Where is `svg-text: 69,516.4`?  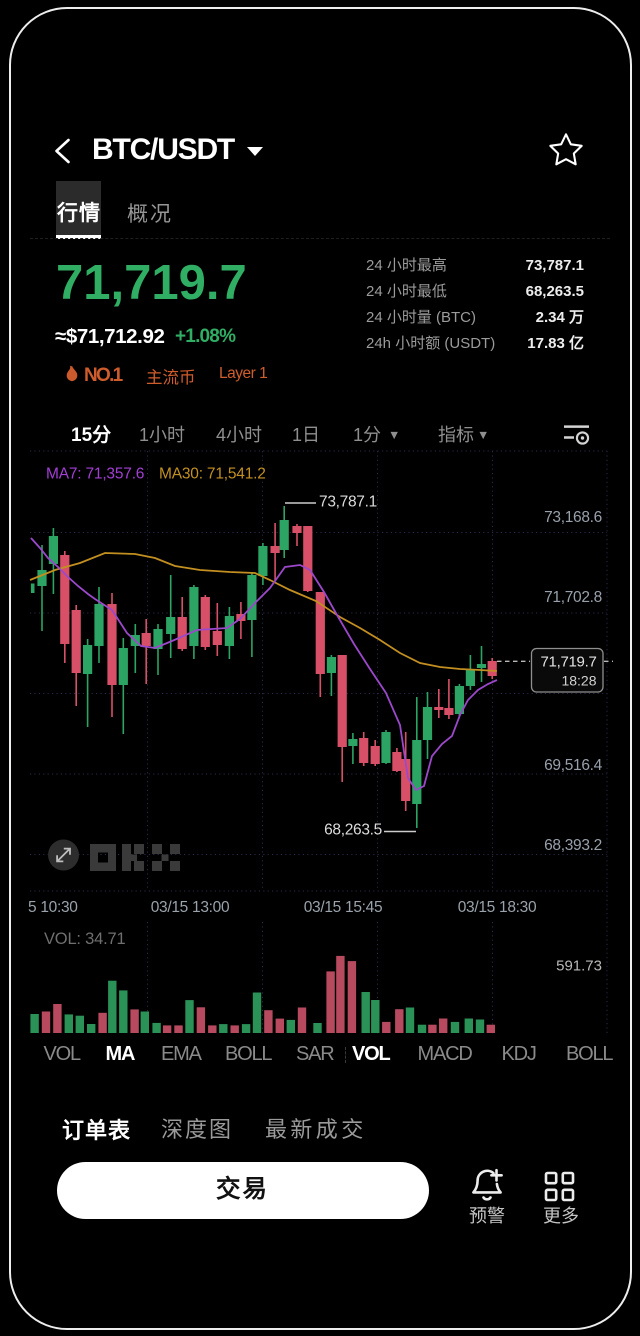
svg-text: 69,516.4 is located at coordinates (573, 765).